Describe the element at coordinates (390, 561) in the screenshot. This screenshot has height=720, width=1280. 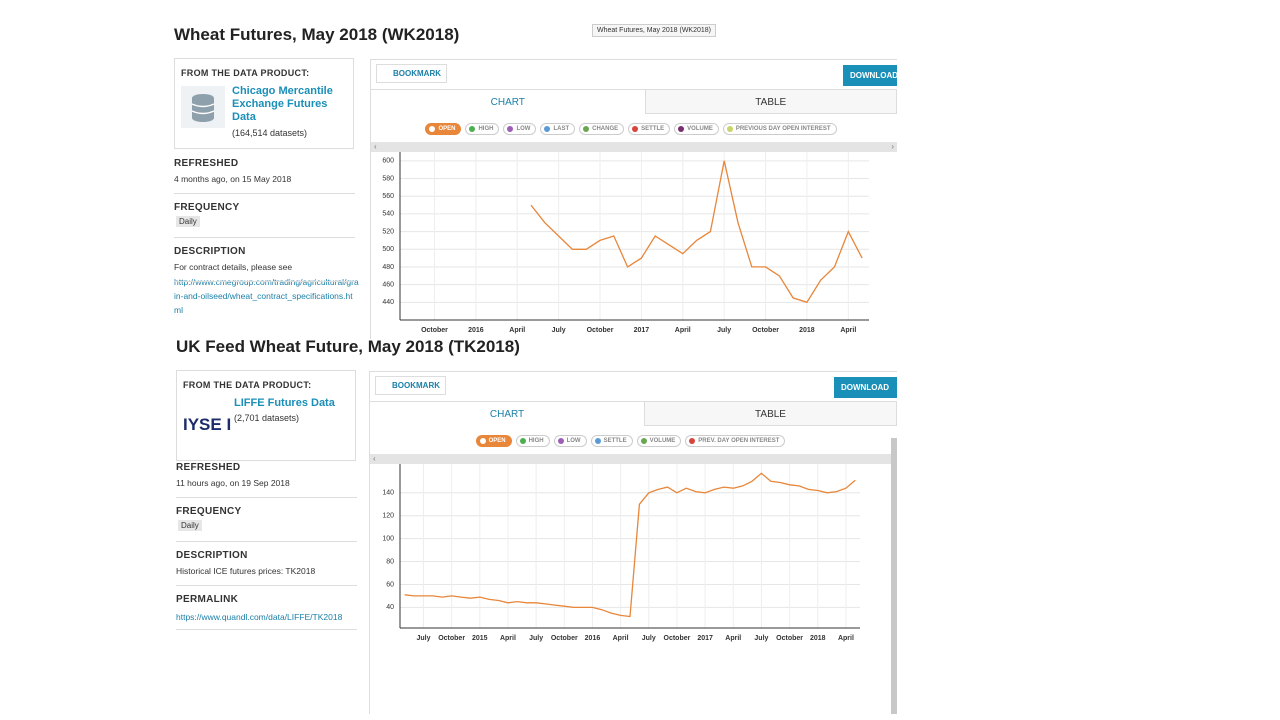
I see `y-tick-label: 80` at that location.